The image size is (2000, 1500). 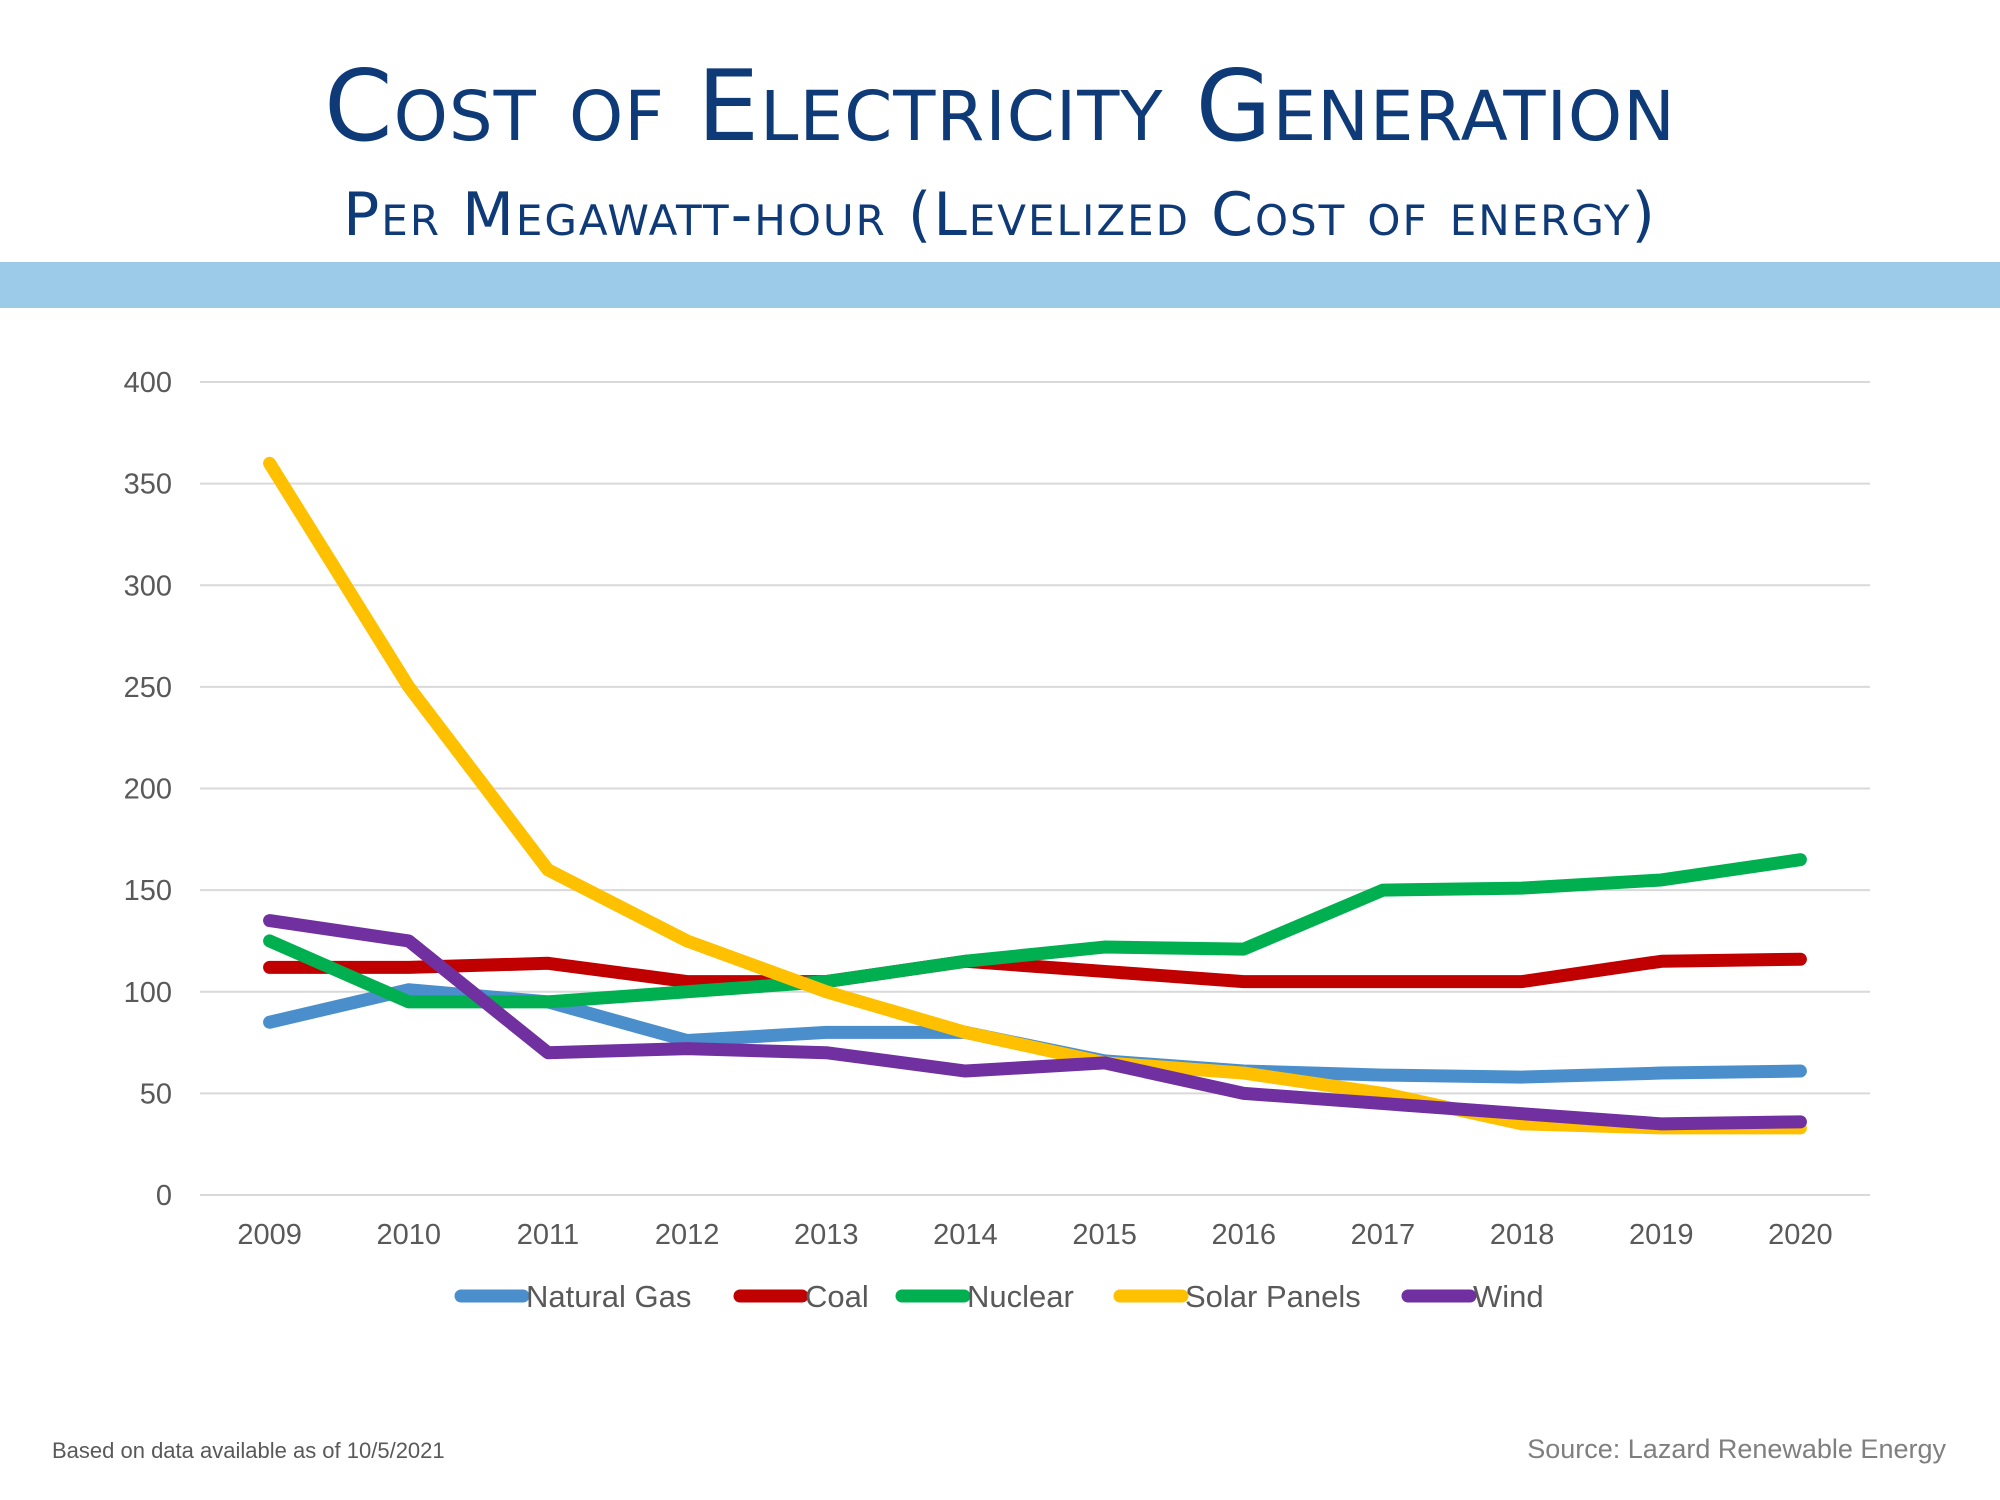 What do you see at coordinates (608, 1296) in the screenshot?
I see `legend-label-natural-gas: Natural Gas` at bounding box center [608, 1296].